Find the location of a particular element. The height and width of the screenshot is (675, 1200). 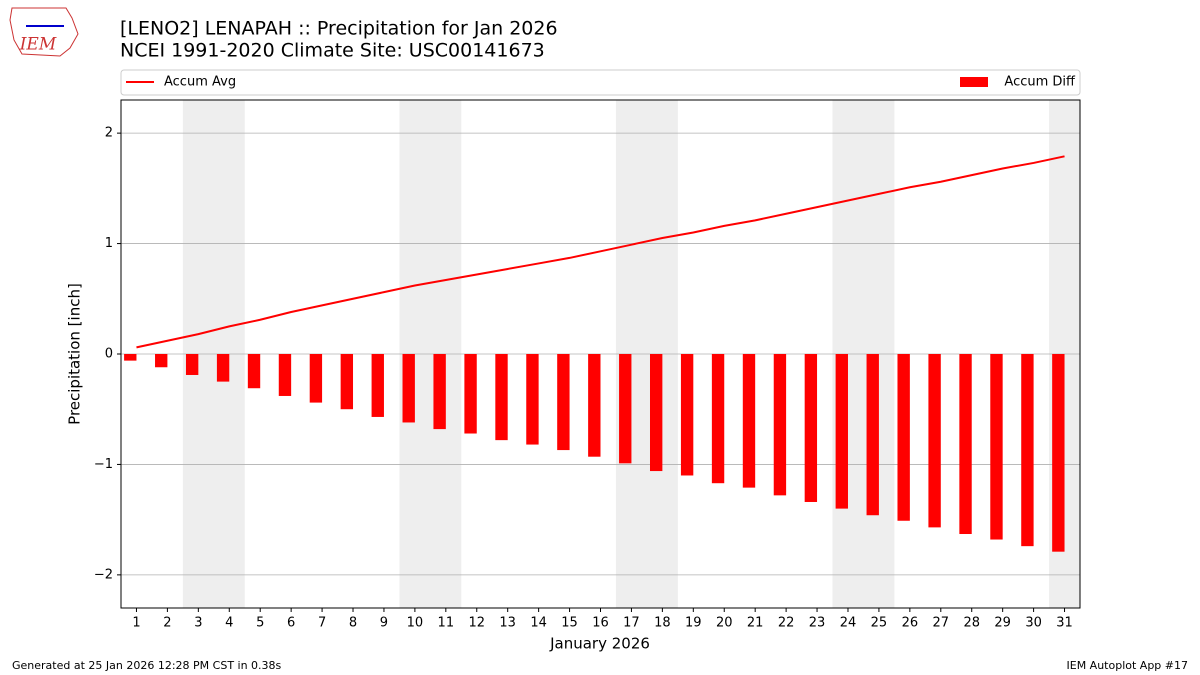

x-tick-label: 29 is located at coordinates (1002, 623).